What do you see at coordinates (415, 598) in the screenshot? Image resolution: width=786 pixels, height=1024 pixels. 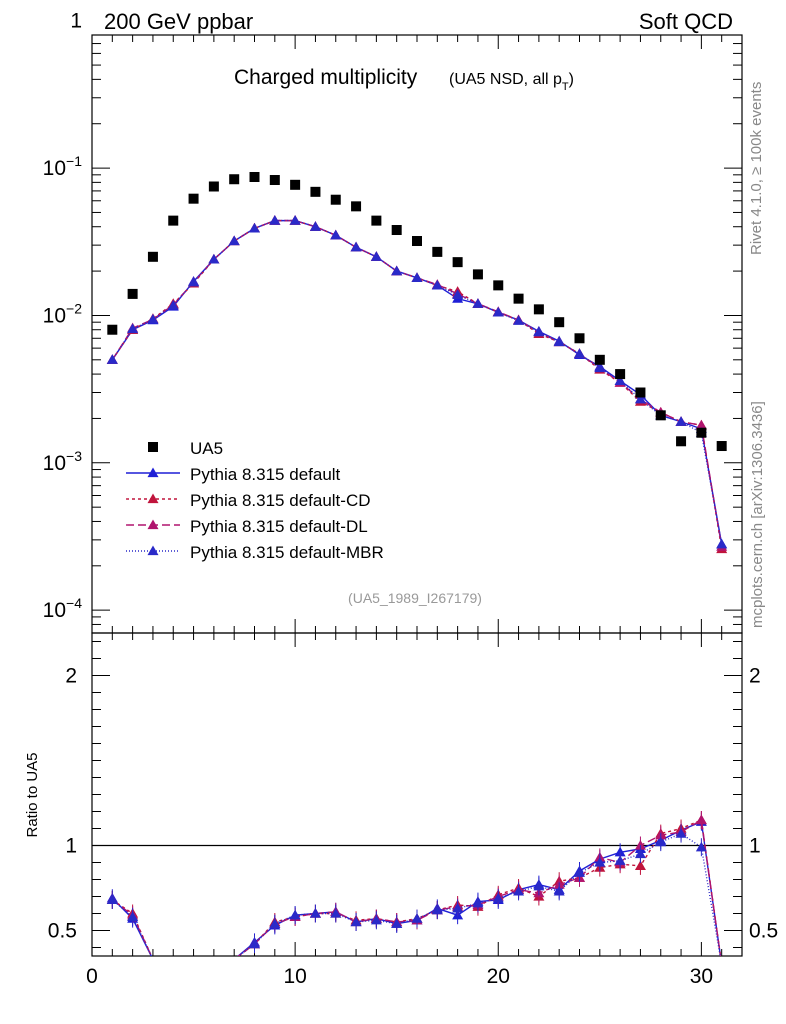 I see `analysis-tag: (UA5_1989_I267179)` at bounding box center [415, 598].